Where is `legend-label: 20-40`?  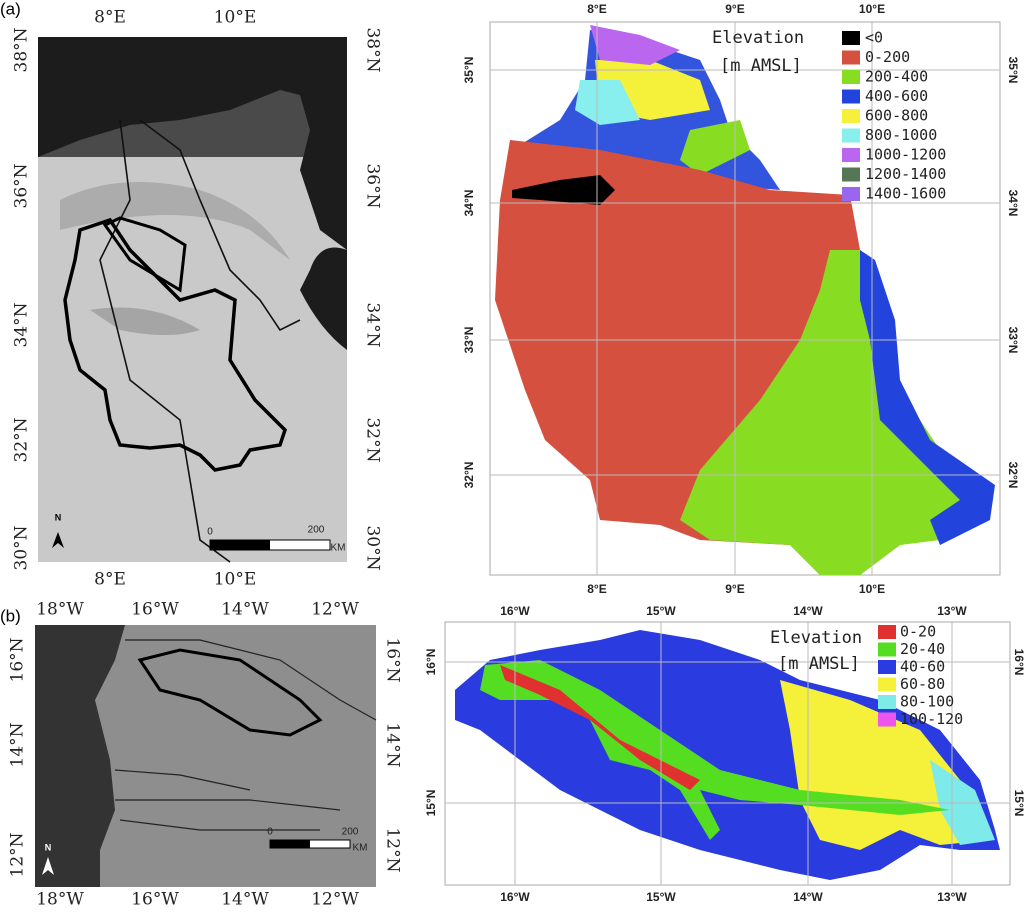 legend-label: 20-40 is located at coordinates (922, 649).